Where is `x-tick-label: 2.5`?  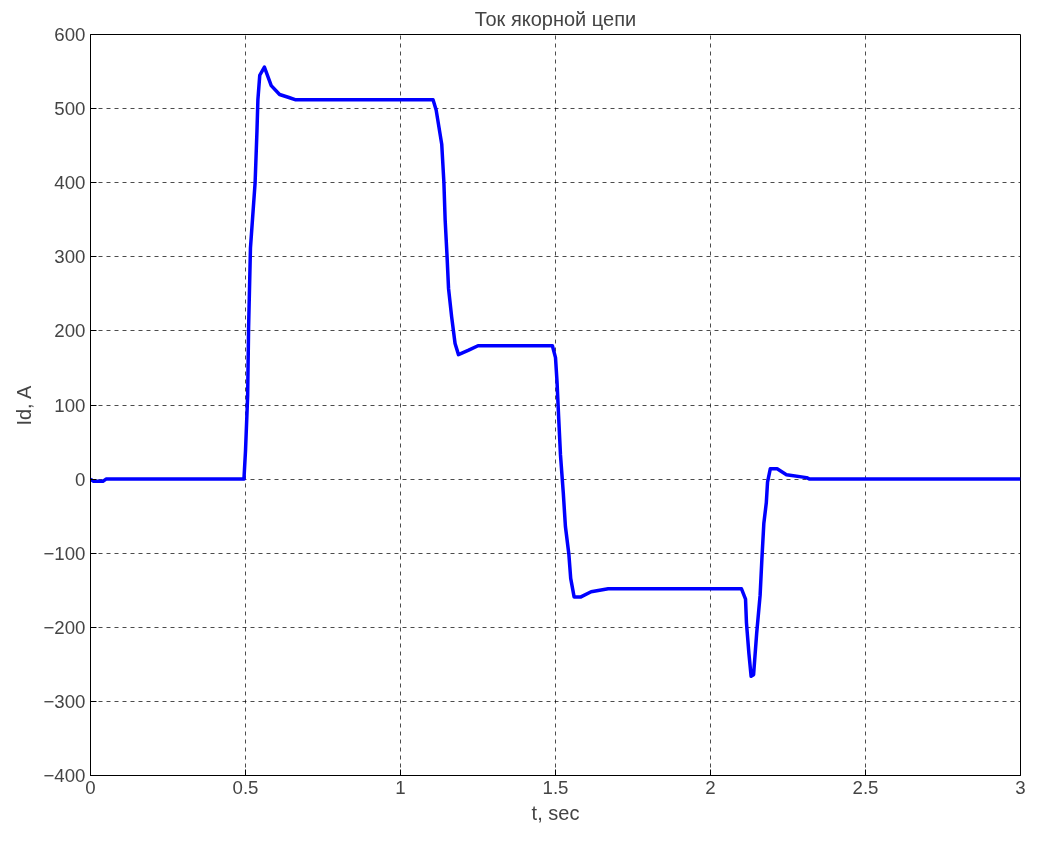
x-tick-label: 2.5 is located at coordinates (865, 787).